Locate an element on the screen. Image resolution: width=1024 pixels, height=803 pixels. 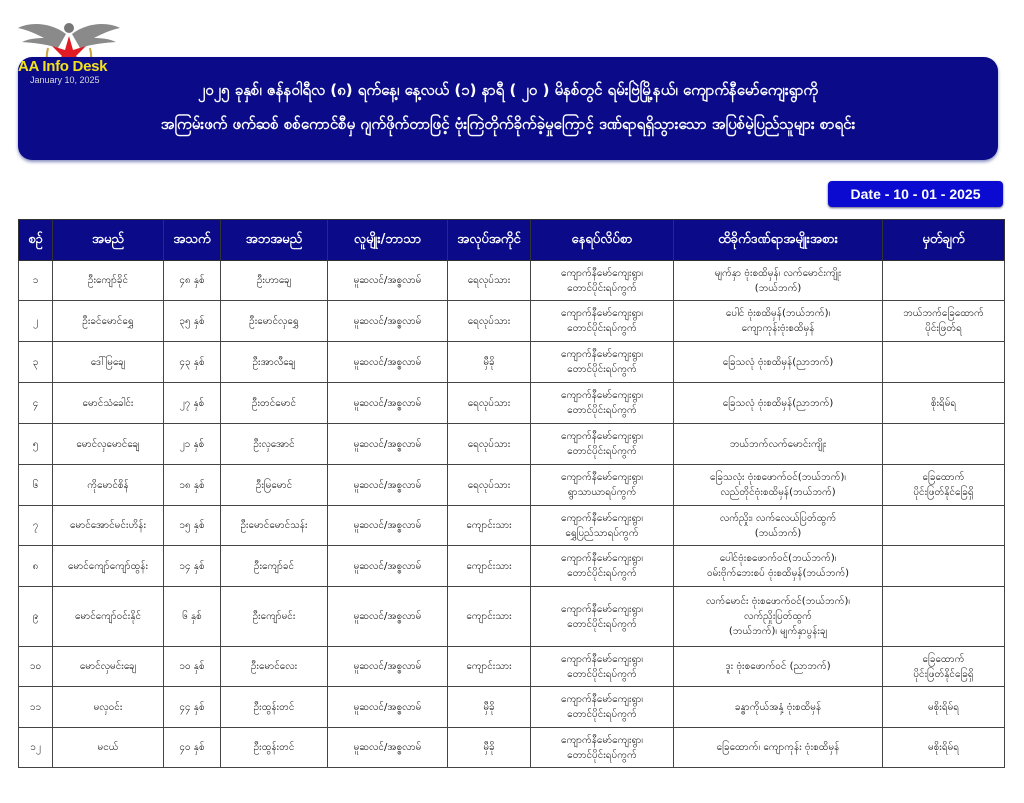
cell-line: လက်မောင်း ဗုံးစဖောက်ဝင်(ဘယ်ဘက်)၊ is located at coordinates (778, 601).